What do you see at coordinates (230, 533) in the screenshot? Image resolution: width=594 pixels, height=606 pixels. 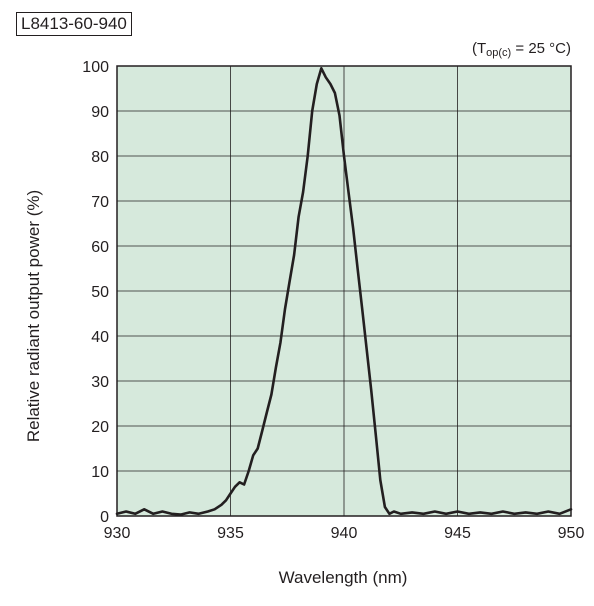 I see `x-tick-label: 935` at bounding box center [230, 533].